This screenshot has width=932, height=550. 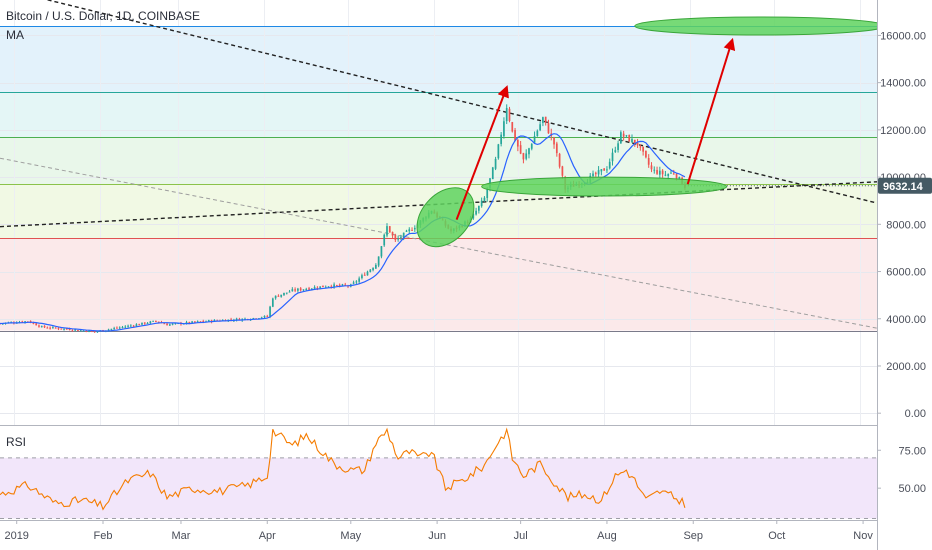 I want to click on time-tick-label: Aug, so click(x=607, y=536).